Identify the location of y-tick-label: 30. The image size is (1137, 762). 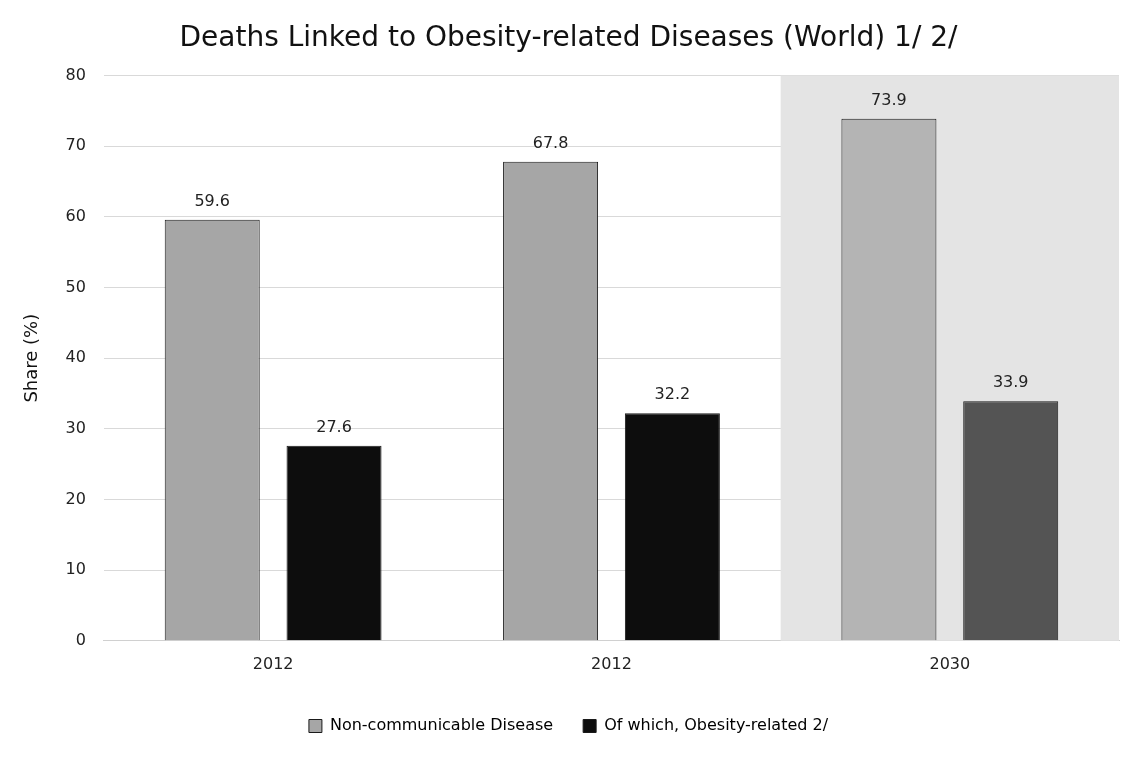
(75, 428).